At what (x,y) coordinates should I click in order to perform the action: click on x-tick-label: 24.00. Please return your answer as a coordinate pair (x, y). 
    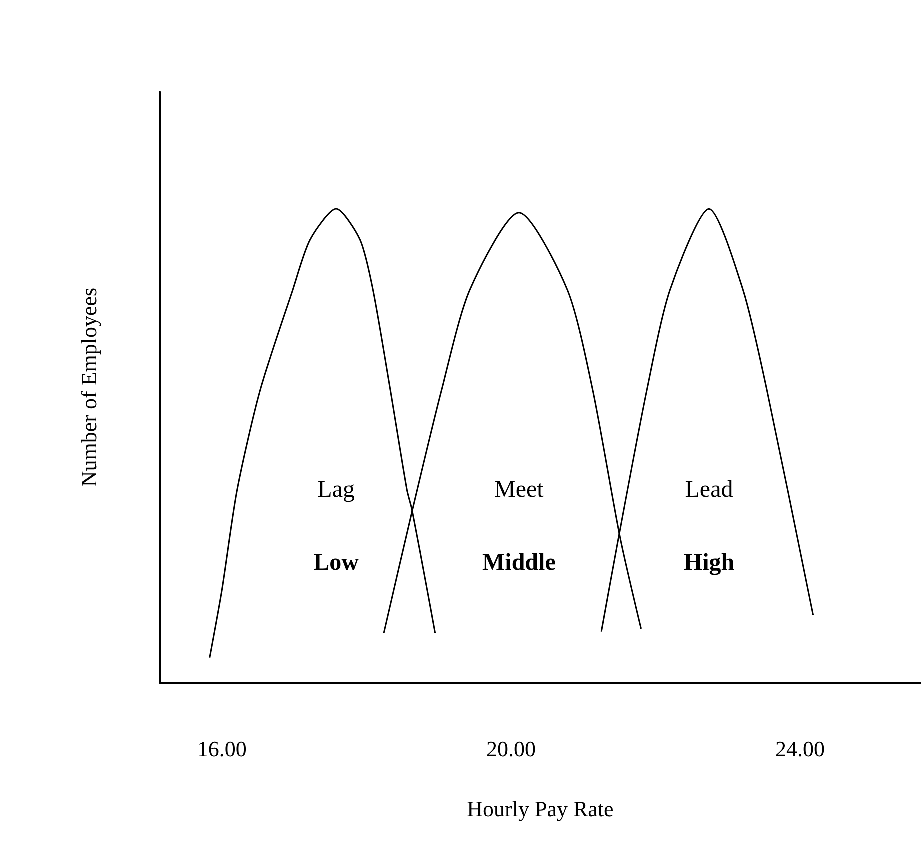
    Looking at the image, I should click on (801, 749).